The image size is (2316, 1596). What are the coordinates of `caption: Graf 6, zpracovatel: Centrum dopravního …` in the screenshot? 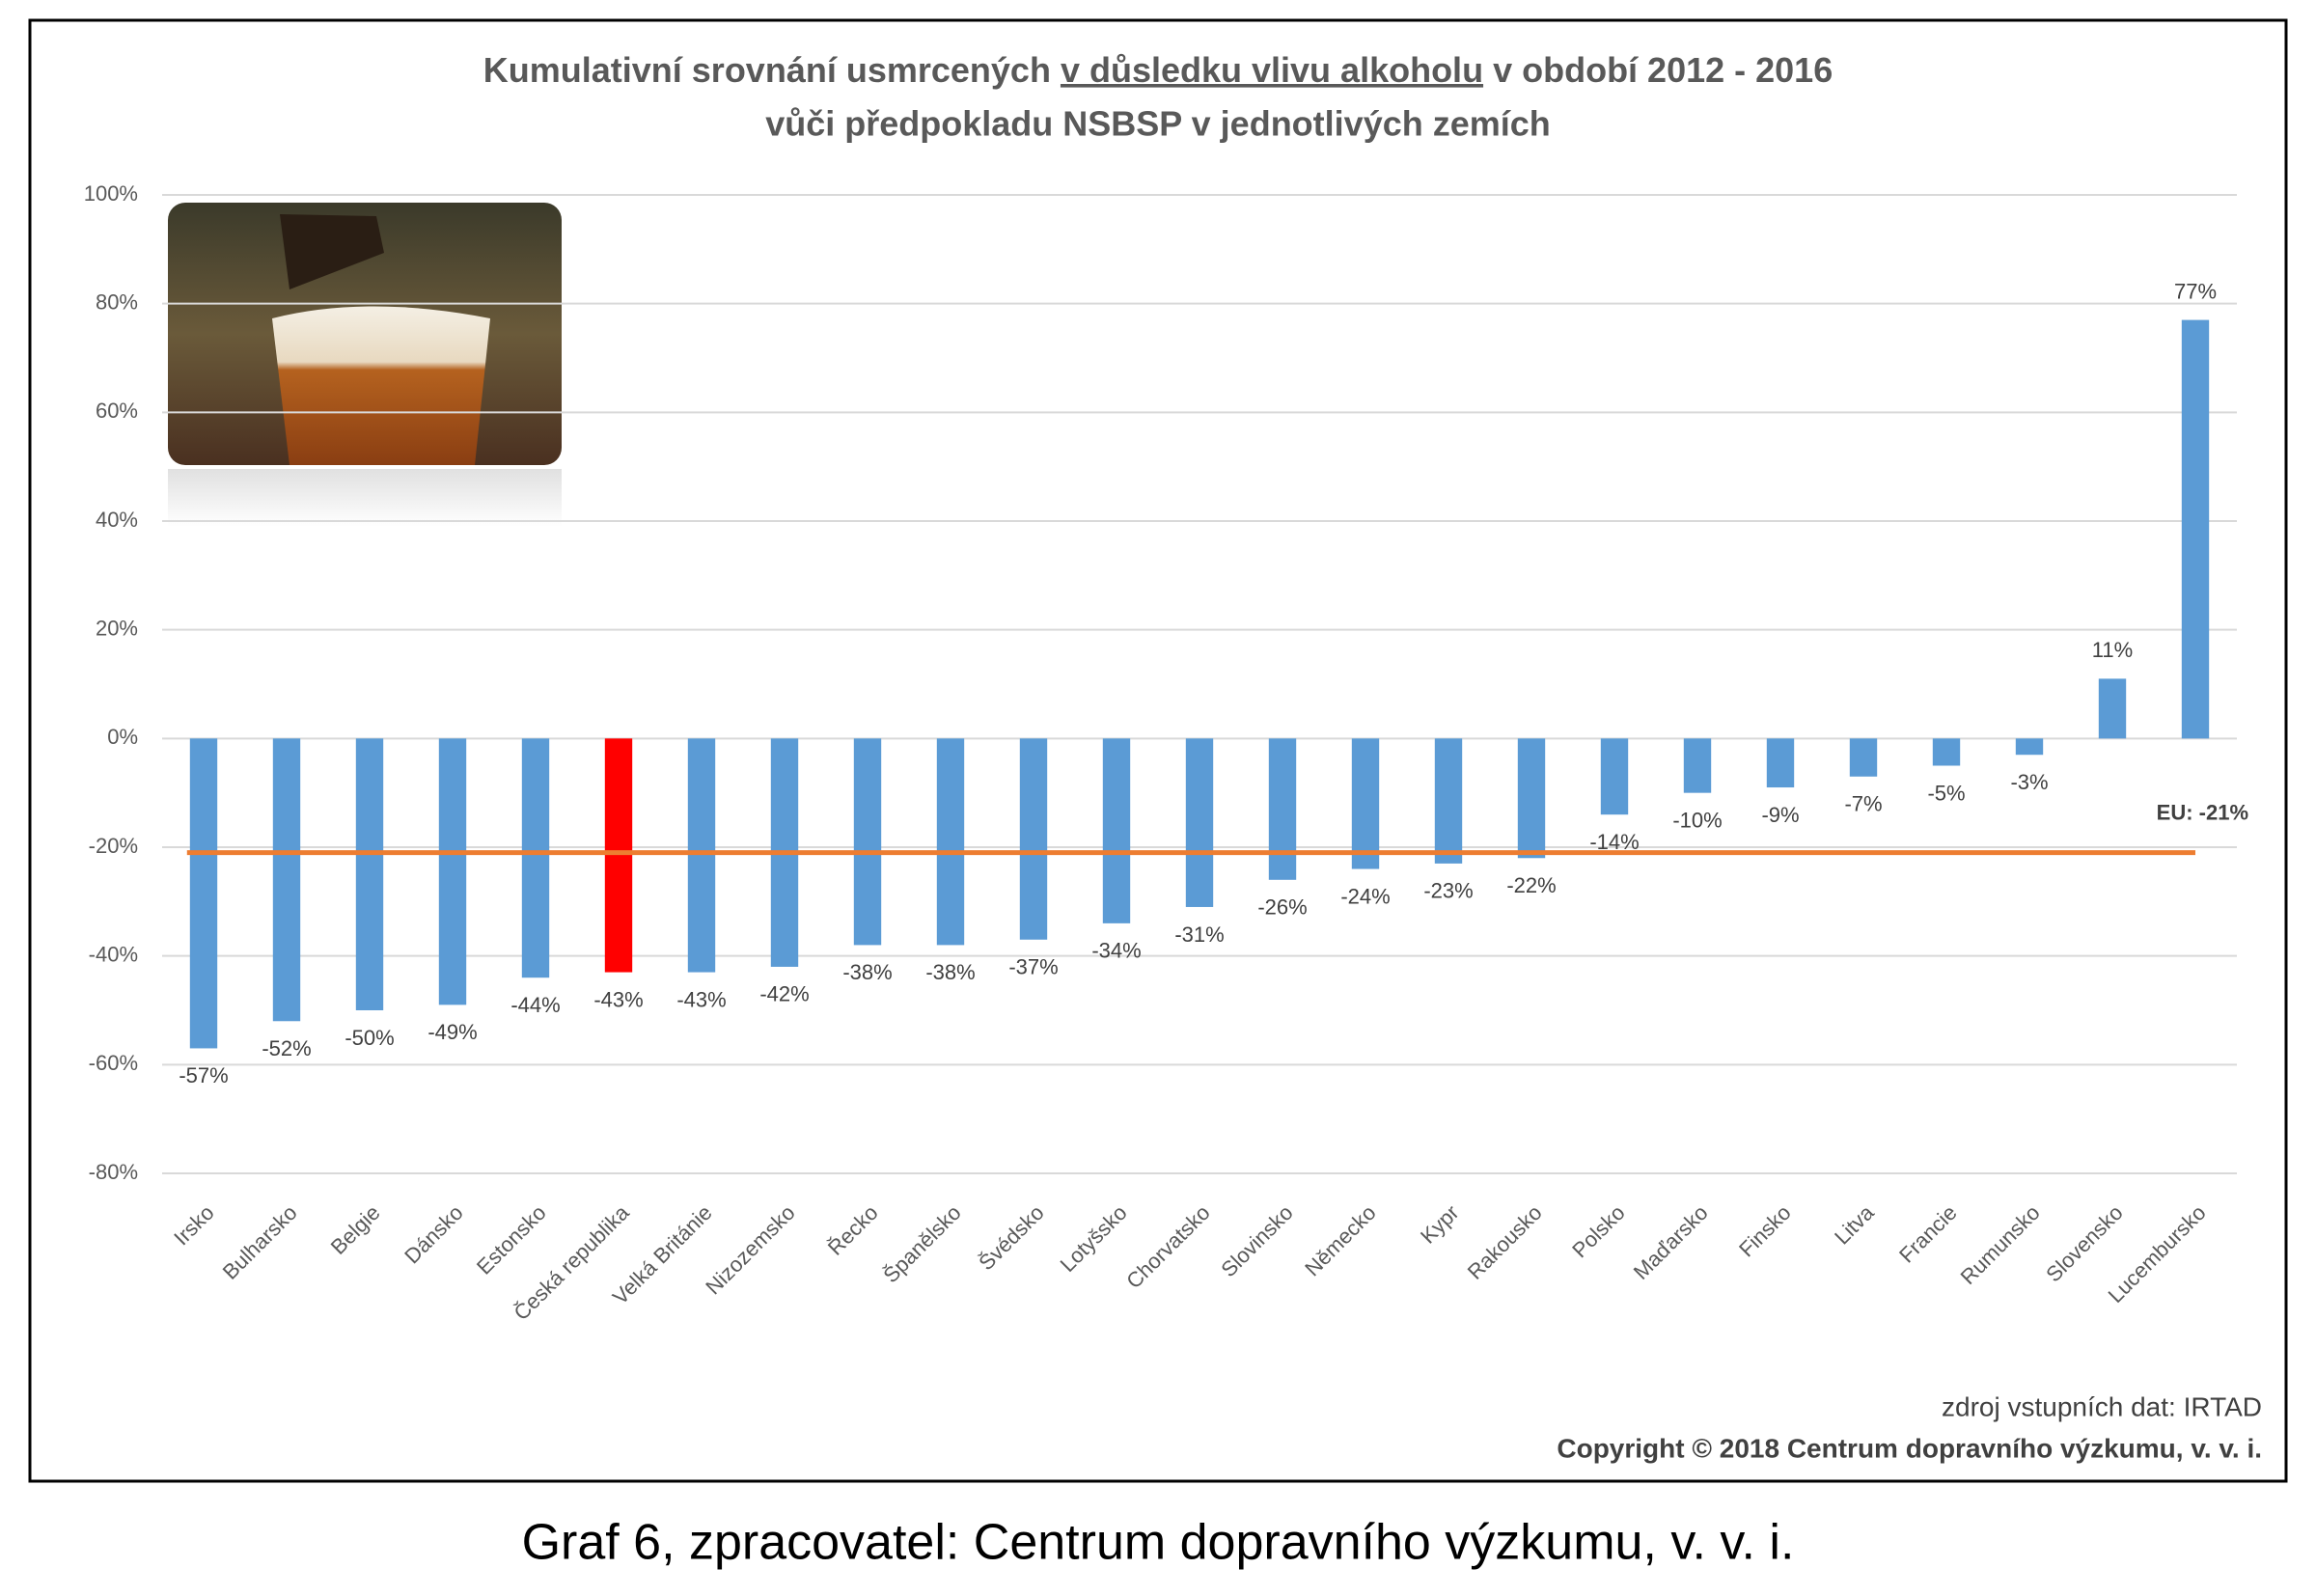 It's located at (1158, 1543).